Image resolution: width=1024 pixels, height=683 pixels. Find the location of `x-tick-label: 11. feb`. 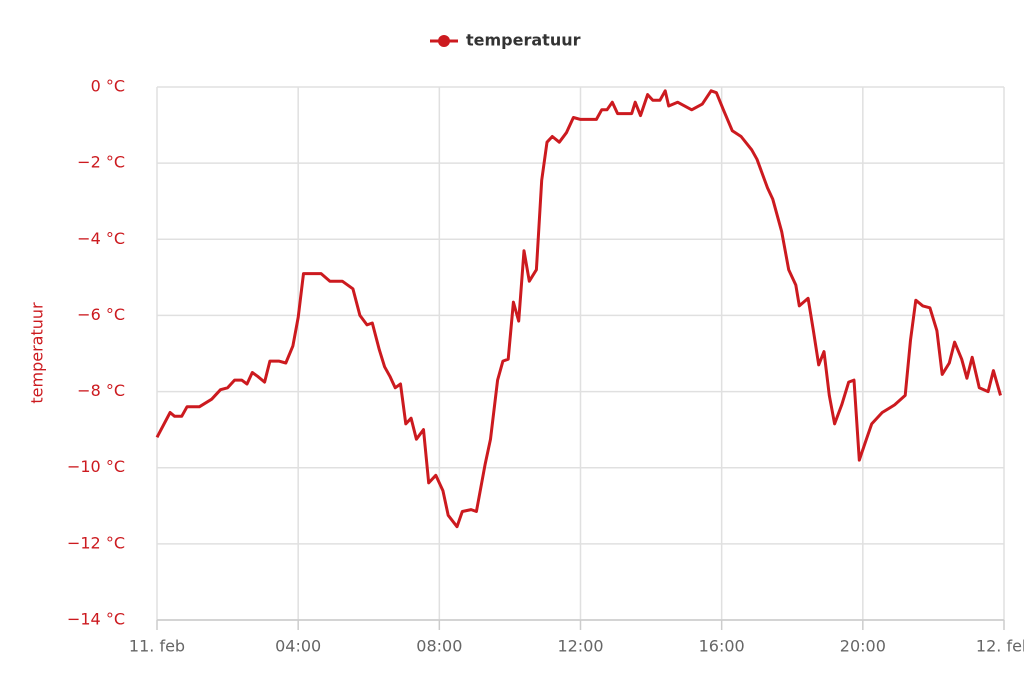

x-tick-label: 11. feb is located at coordinates (157, 646).